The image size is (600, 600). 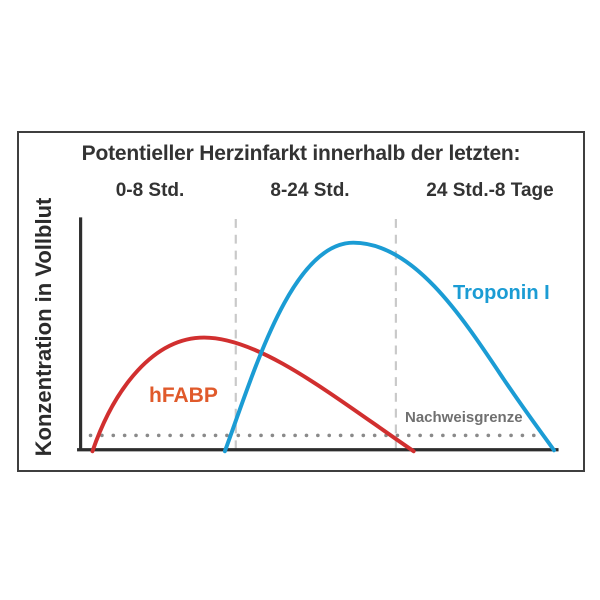 I want to click on hfabp-curve, so click(x=253, y=394).